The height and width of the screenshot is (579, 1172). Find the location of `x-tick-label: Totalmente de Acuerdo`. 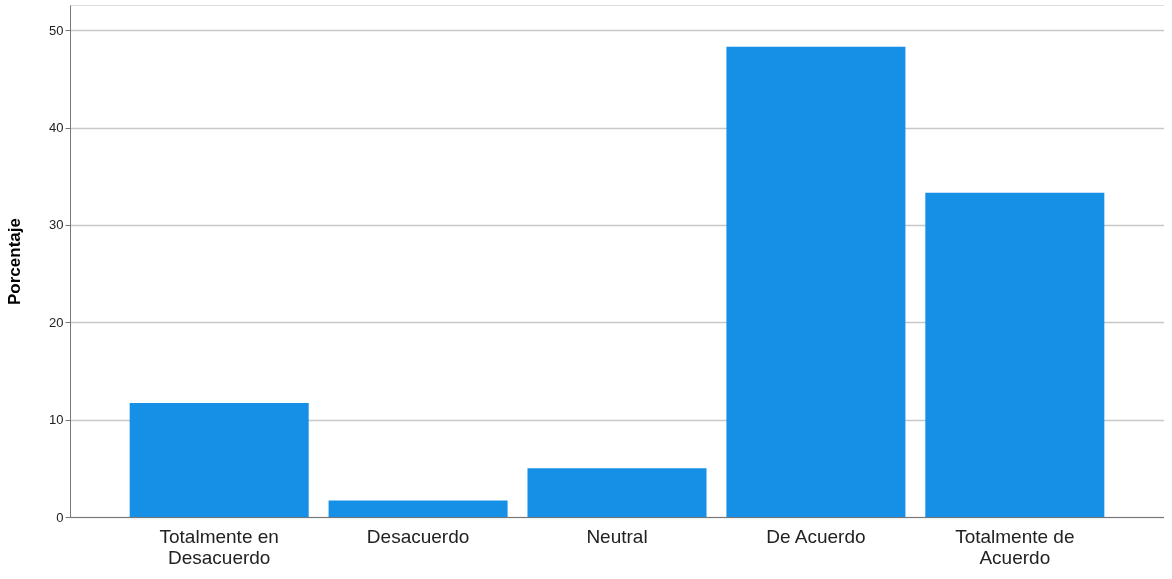

x-tick-label: Totalmente de Acuerdo is located at coordinates (1015, 546).